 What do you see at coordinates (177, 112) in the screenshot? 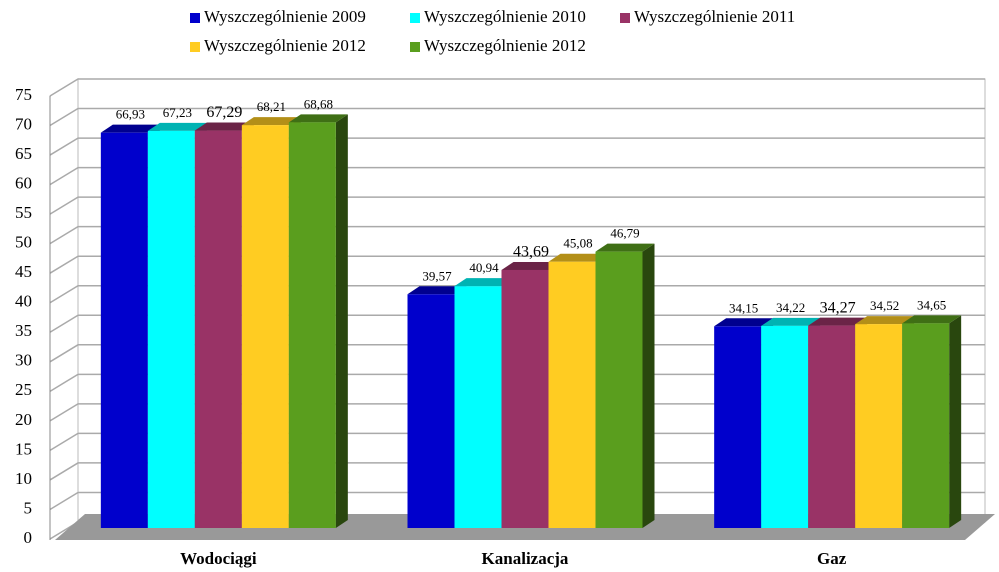
I see `data-label: 67,23` at bounding box center [177, 112].